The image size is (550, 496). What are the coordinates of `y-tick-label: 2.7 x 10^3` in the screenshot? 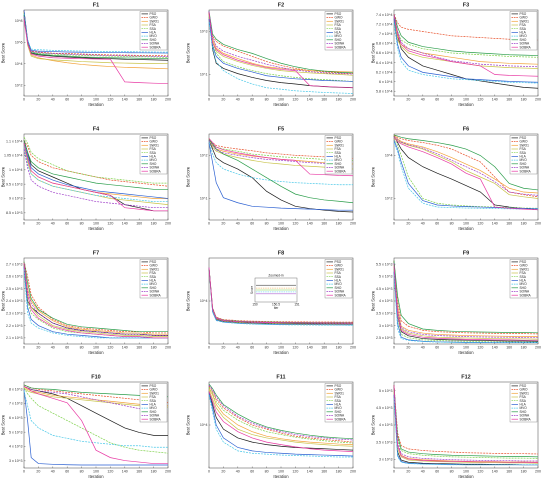 It's located at (14, 264).